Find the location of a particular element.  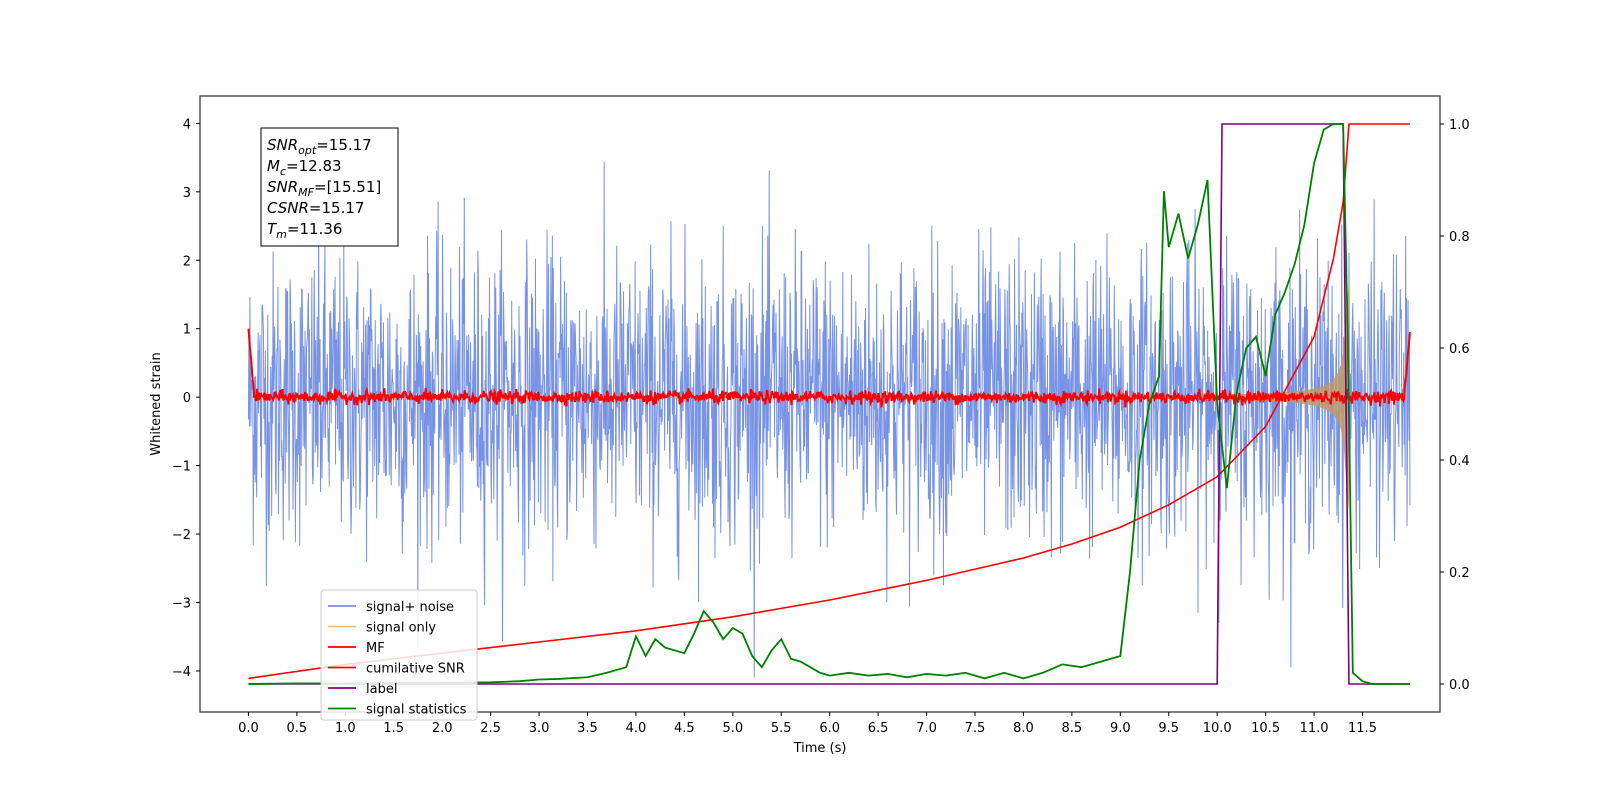

x-tick-label: 4.0 is located at coordinates (636, 728).